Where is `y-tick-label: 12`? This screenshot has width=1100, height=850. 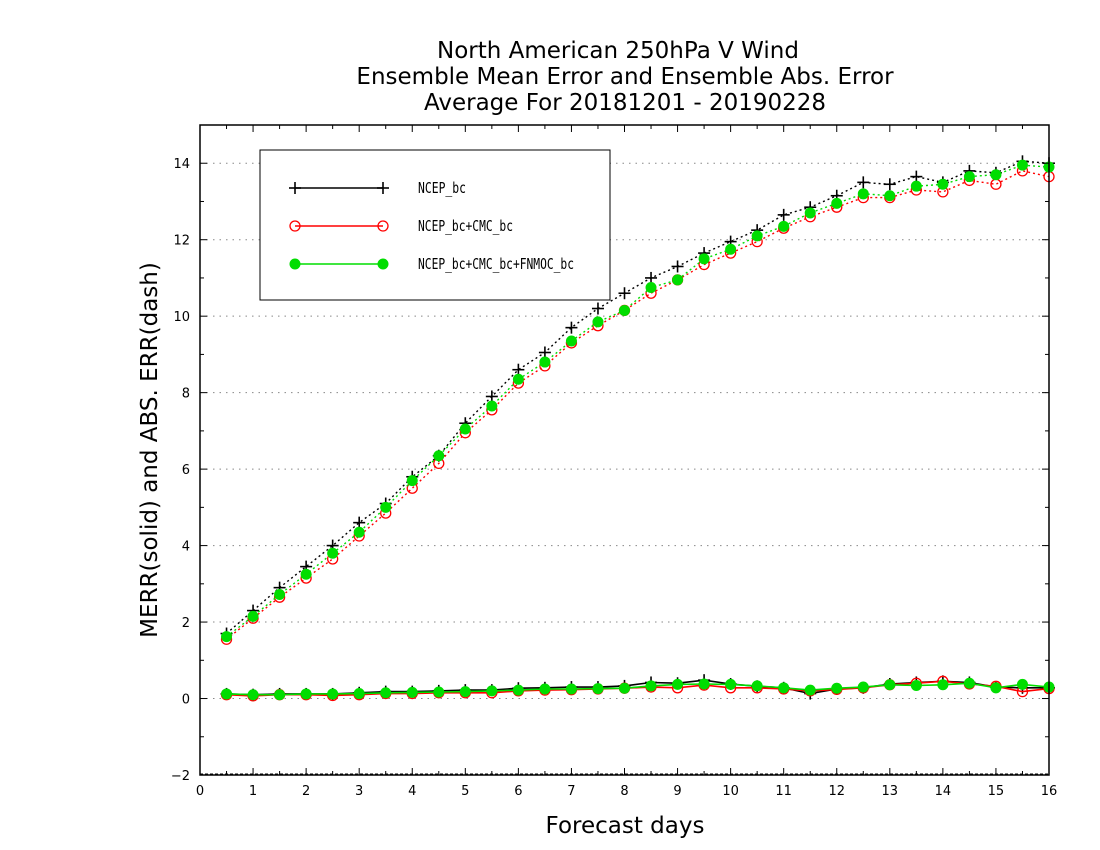
y-tick-label: 12 is located at coordinates (181, 241).